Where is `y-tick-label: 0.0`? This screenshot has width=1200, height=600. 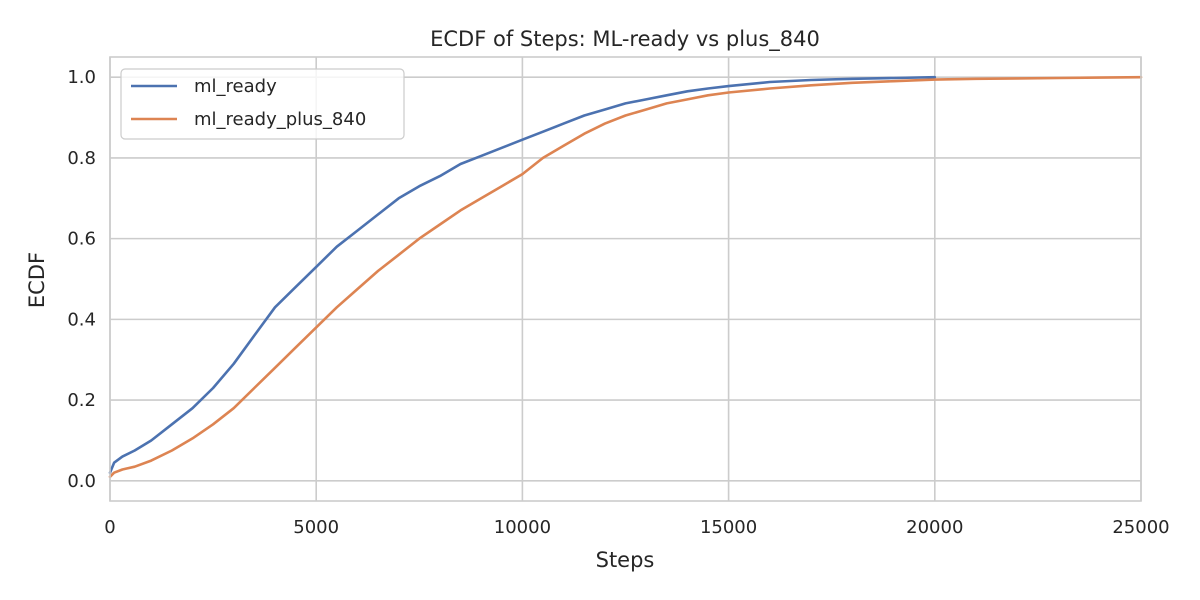
y-tick-label: 0.0 is located at coordinates (81, 481).